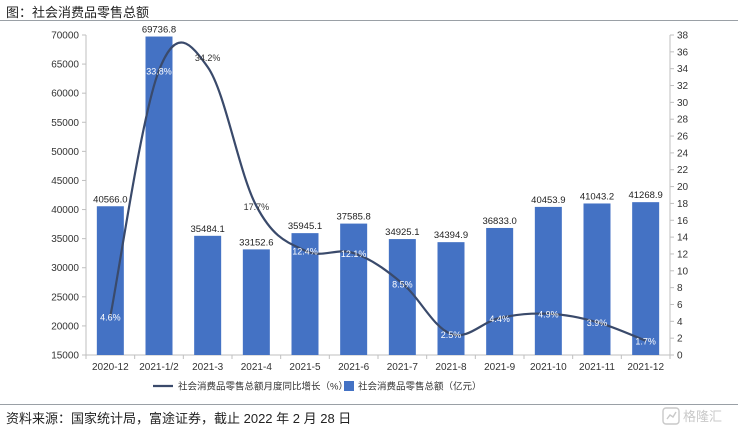 Image resolution: width=738 pixels, height=430 pixels. I want to click on legend-bar-label: 社会消费品零售总额（亿元）, so click(420, 387).